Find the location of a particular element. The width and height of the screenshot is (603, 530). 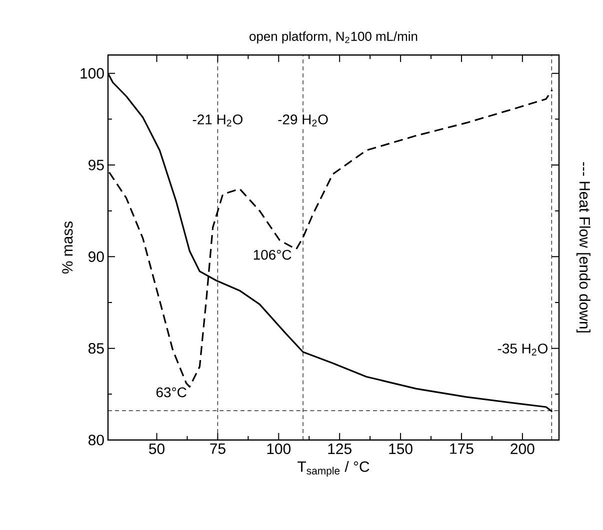

y2-axis-title: --- Heat Flow [endo down] is located at coordinates (583, 247).